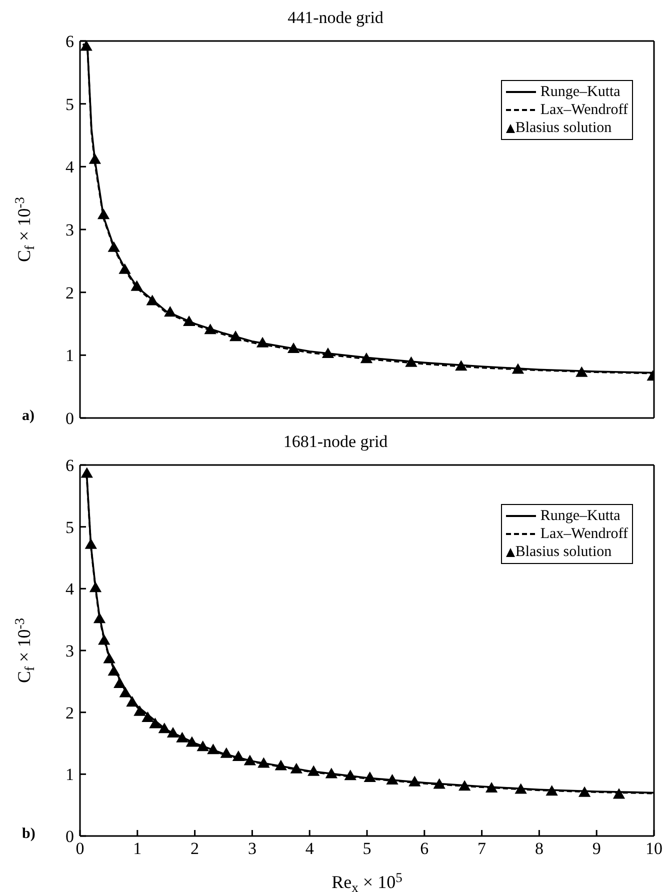 This screenshot has width=671, height=892. What do you see at coordinates (335, 442) in the screenshot?
I see `chart-title: 1681-node grid` at bounding box center [335, 442].